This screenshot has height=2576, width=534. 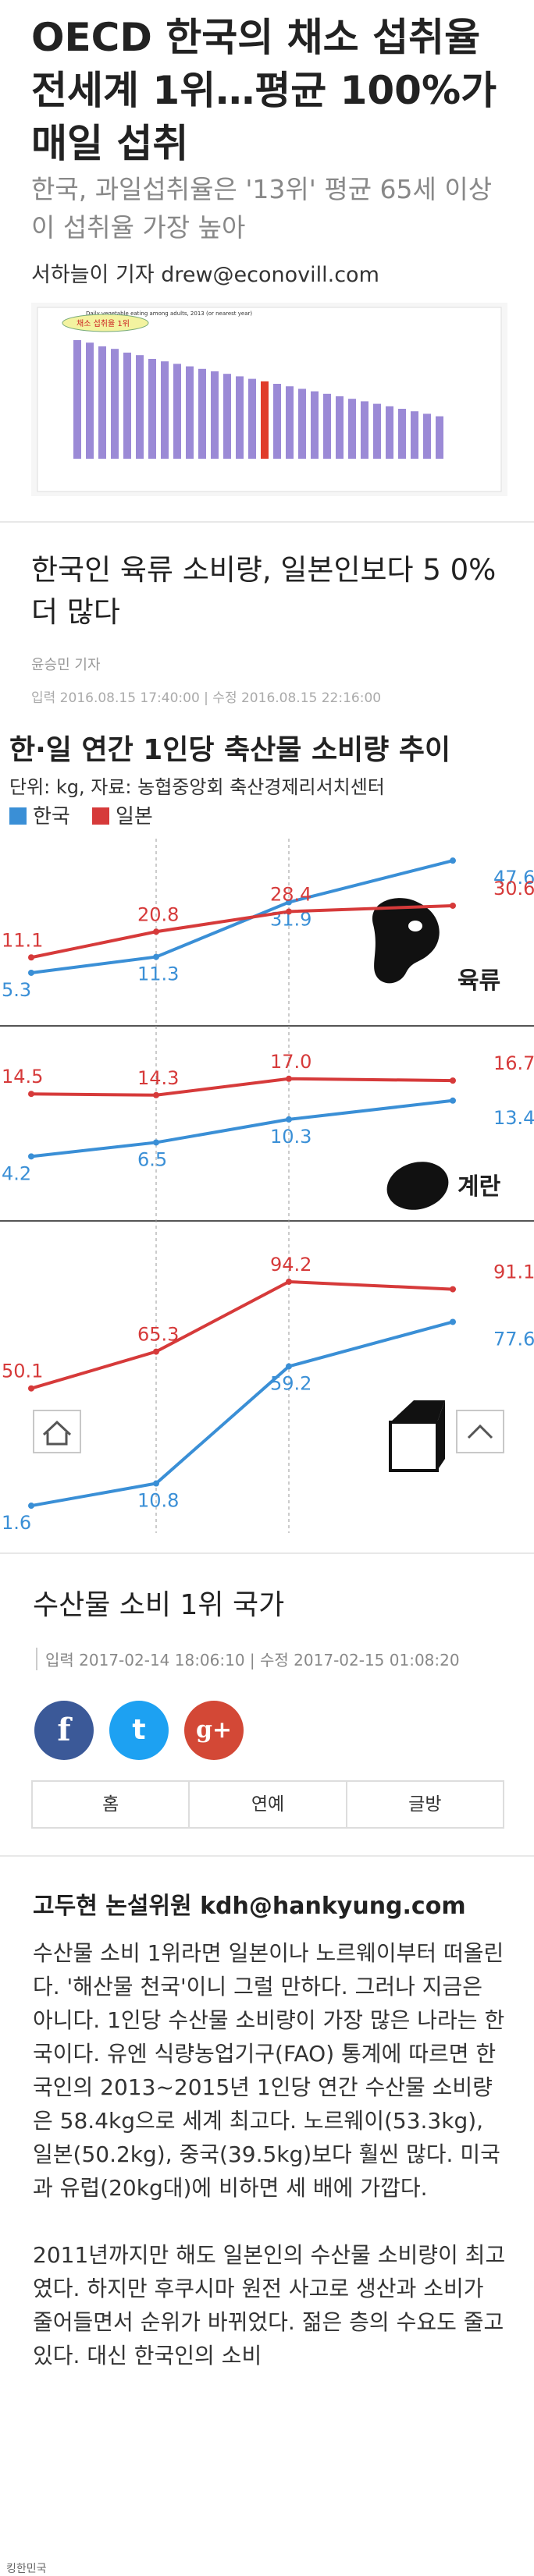 I want to click on data-label: 20.8, so click(x=158, y=914).